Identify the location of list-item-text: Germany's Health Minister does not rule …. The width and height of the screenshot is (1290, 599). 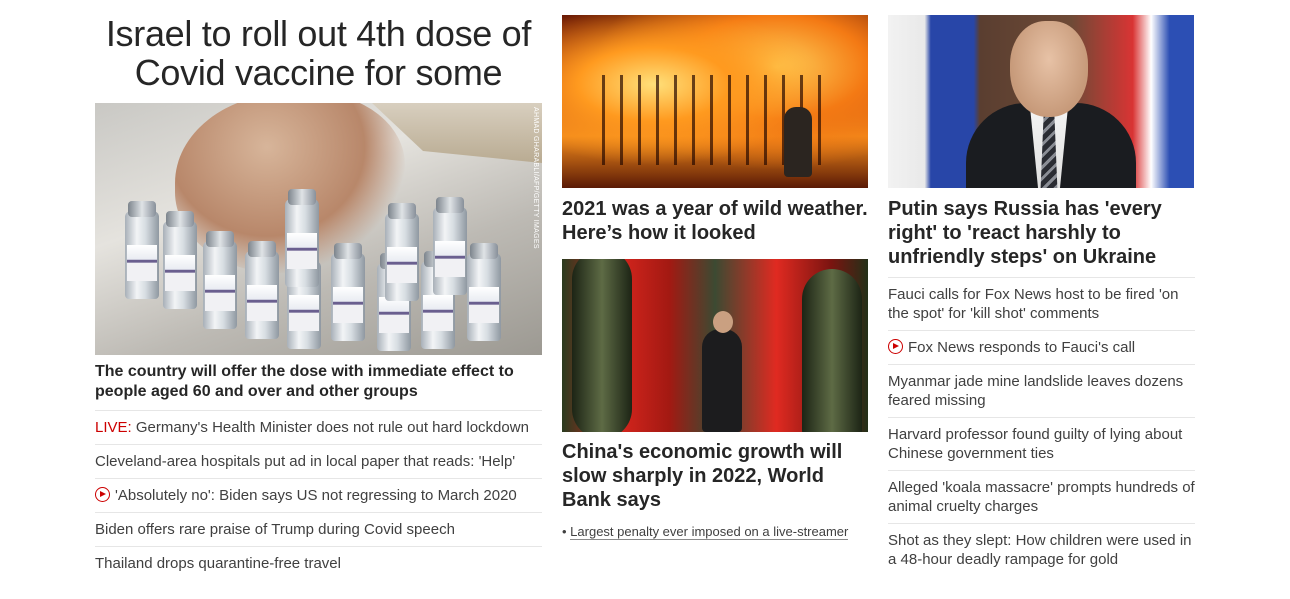
(330, 427).